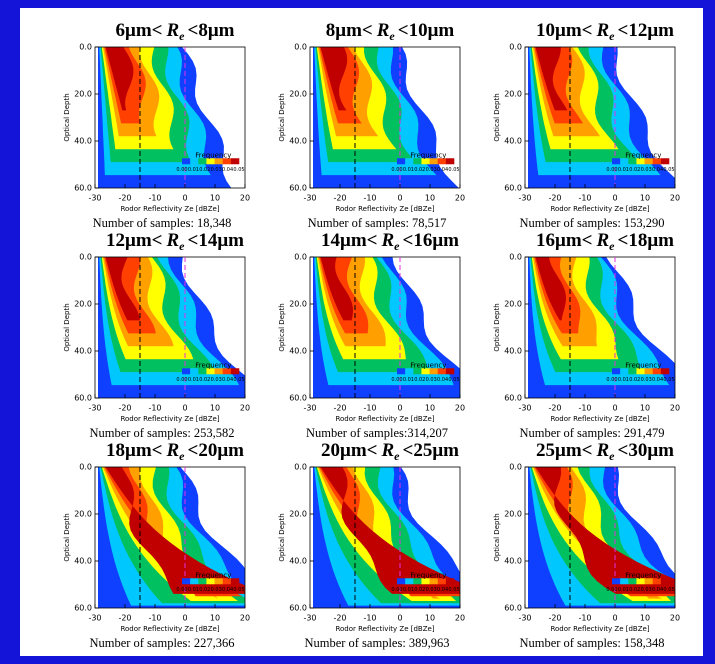 Image resolution: width=715 pixels, height=664 pixels. What do you see at coordinates (605, 451) in the screenshot?
I see `panel-title: 25μm< Re <30μm` at bounding box center [605, 451].